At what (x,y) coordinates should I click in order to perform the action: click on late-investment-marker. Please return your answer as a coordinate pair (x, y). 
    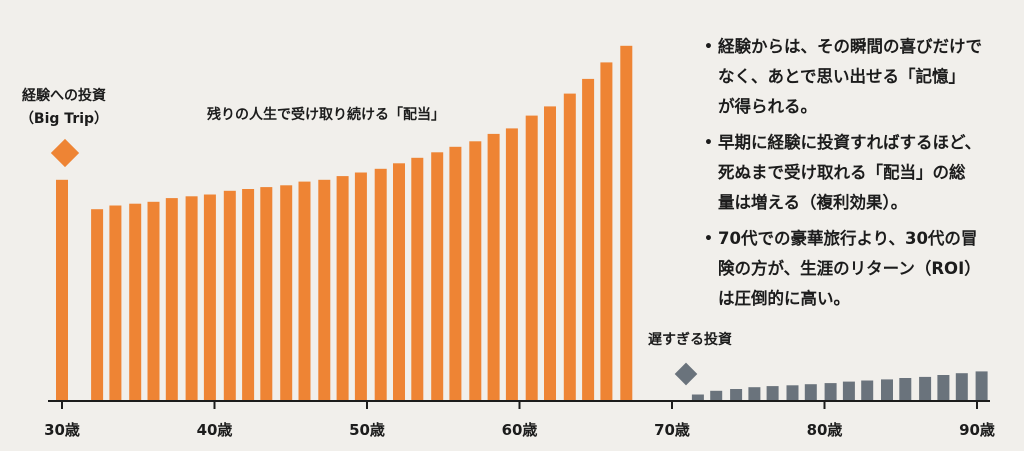
    Looking at the image, I should click on (686, 374).